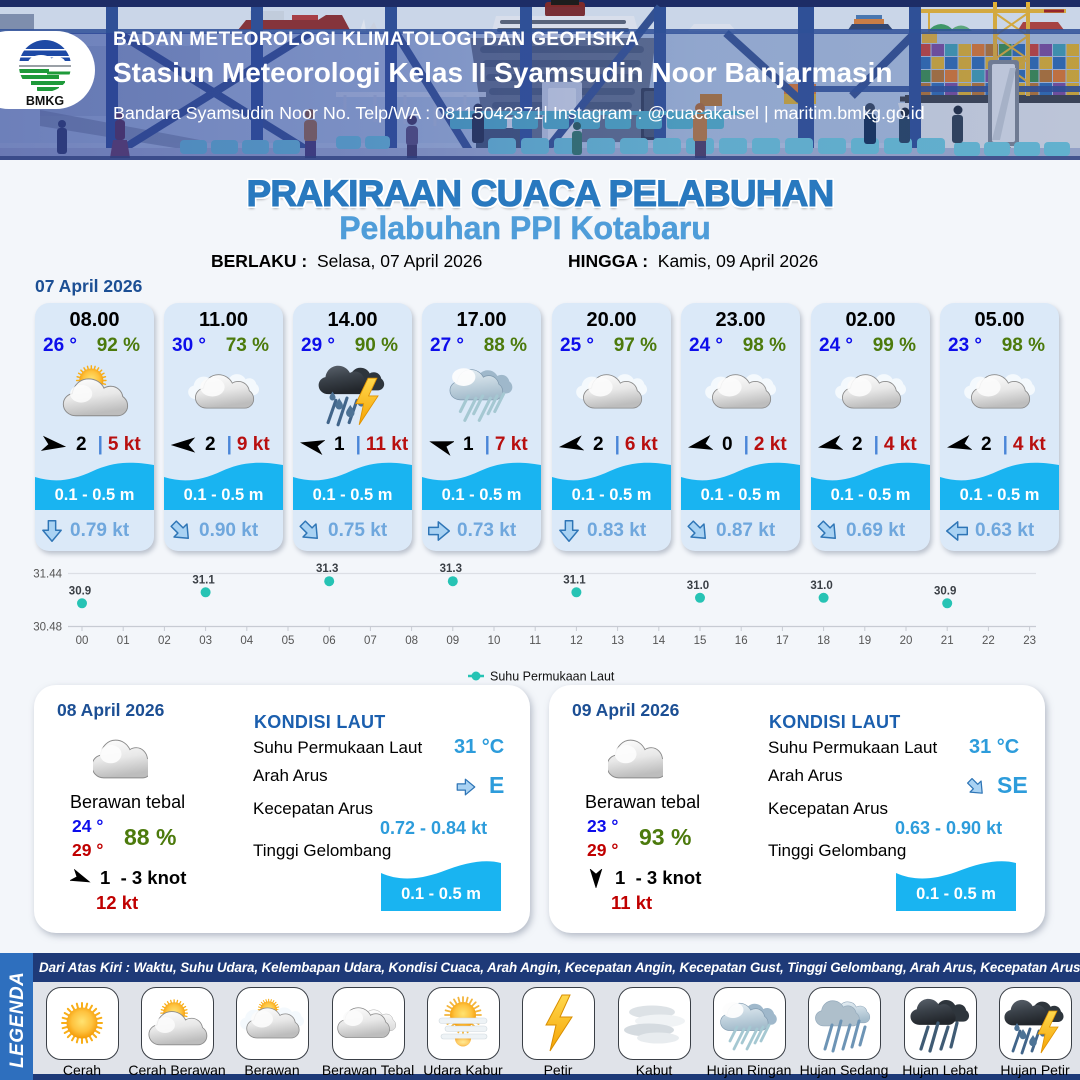 This screenshot has width=1080, height=1080. I want to click on svg-text: 08, so click(411, 641).